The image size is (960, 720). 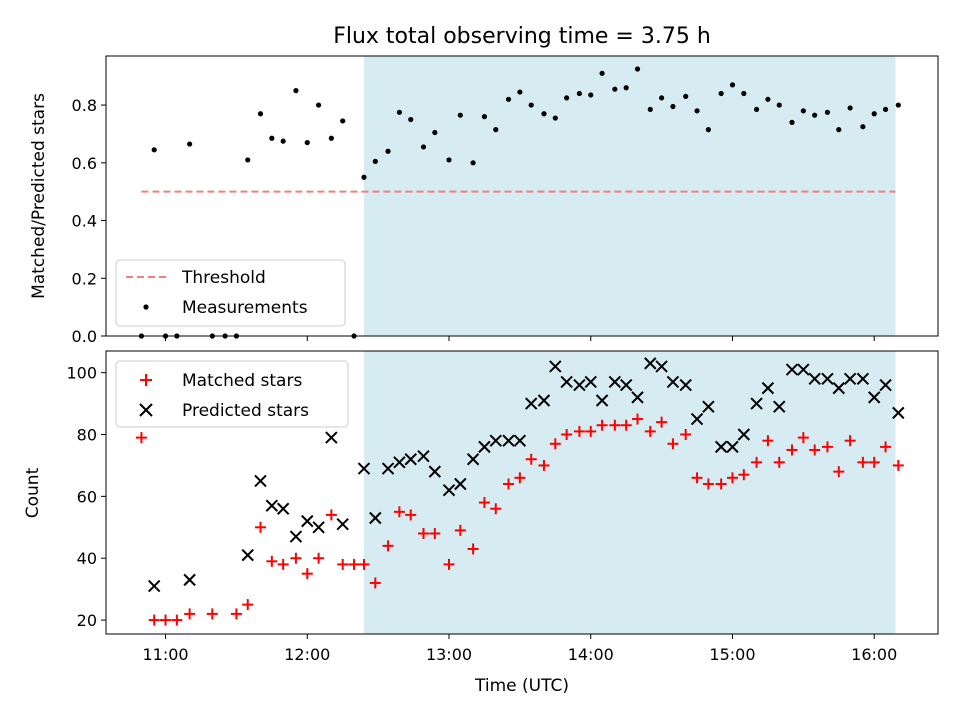 What do you see at coordinates (86, 497) in the screenshot?
I see `bottom-y-axis: 20 40 60 80 100` at bounding box center [86, 497].